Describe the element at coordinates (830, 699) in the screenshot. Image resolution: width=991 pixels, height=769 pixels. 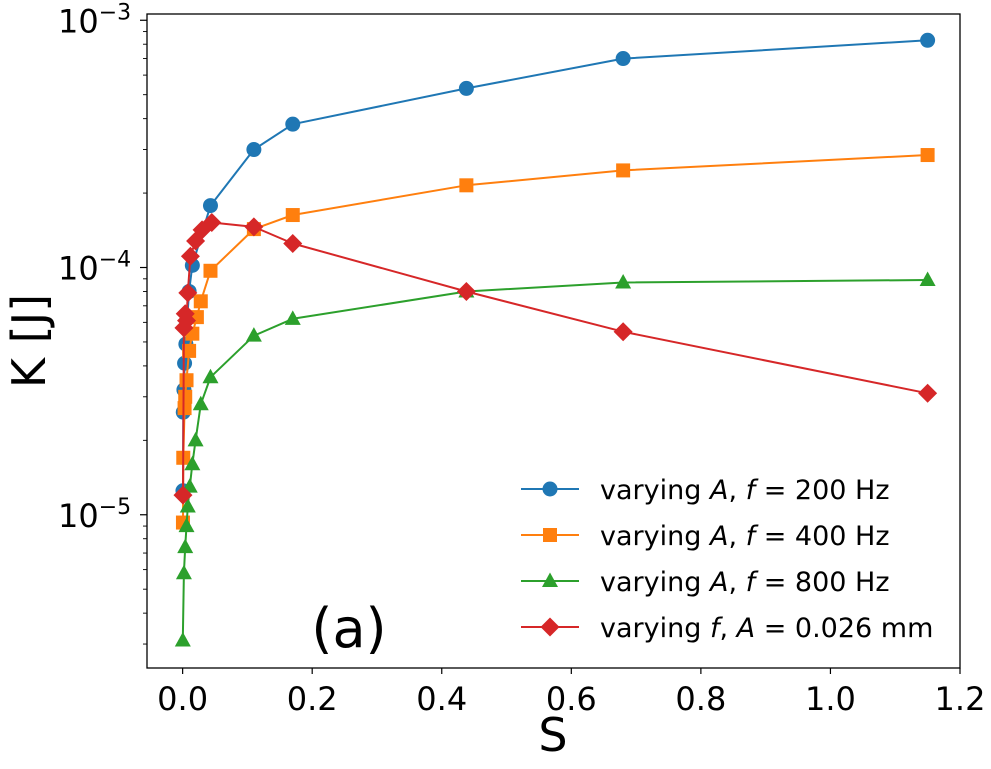
I see `x-tick-label: 1.0` at that location.